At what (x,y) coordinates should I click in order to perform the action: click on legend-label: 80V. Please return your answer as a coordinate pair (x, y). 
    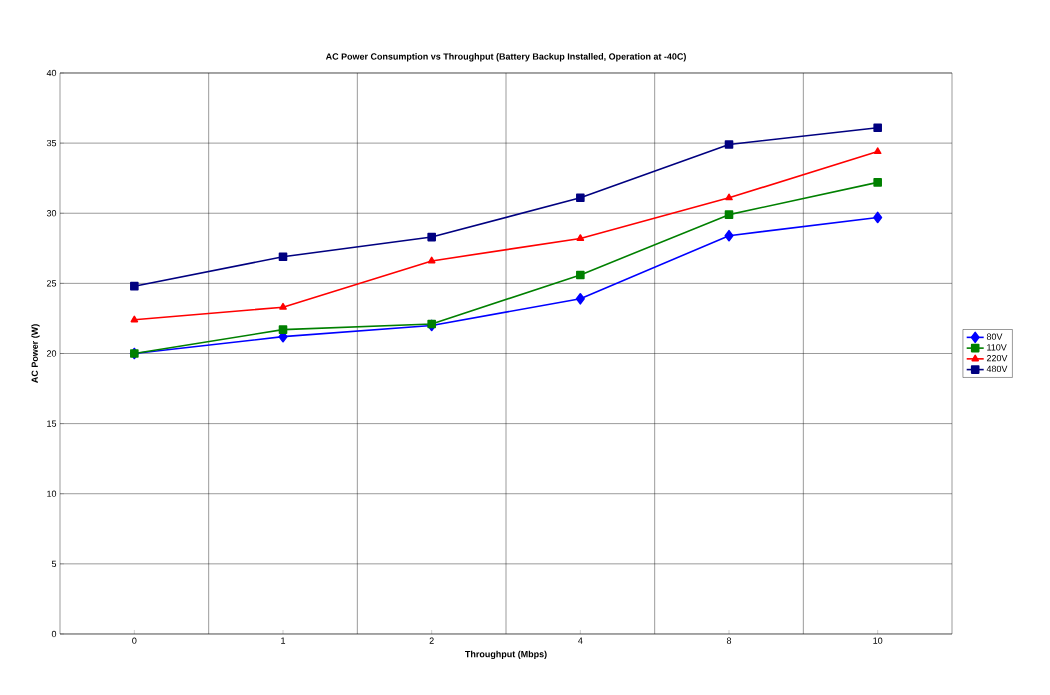
    Looking at the image, I should click on (994, 336).